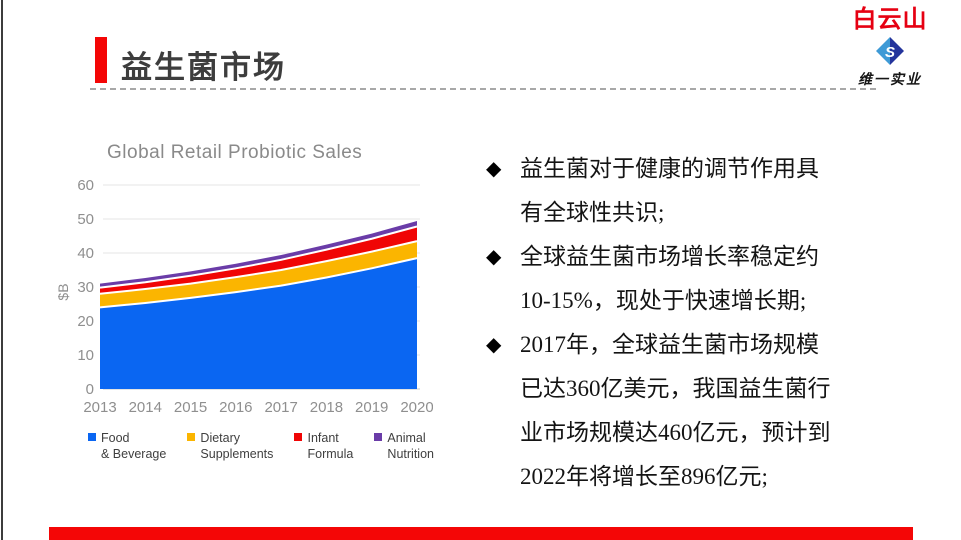 The width and height of the screenshot is (961, 540). Describe the element at coordinates (134, 446) in the screenshot. I see `legend-label: Food & Beverage` at that location.